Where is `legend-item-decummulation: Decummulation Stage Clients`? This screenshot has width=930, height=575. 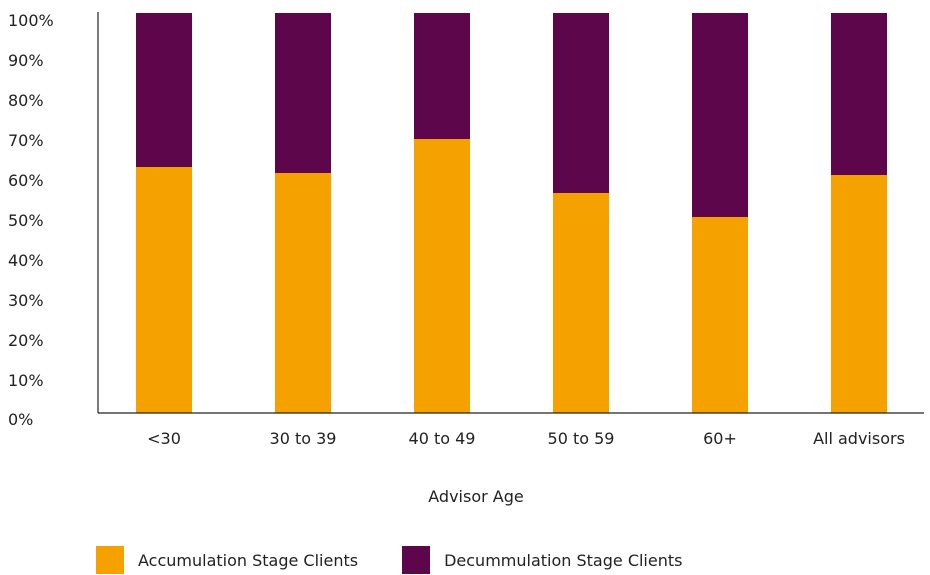 legend-item-decummulation: Decummulation Stage Clients is located at coordinates (542, 560).